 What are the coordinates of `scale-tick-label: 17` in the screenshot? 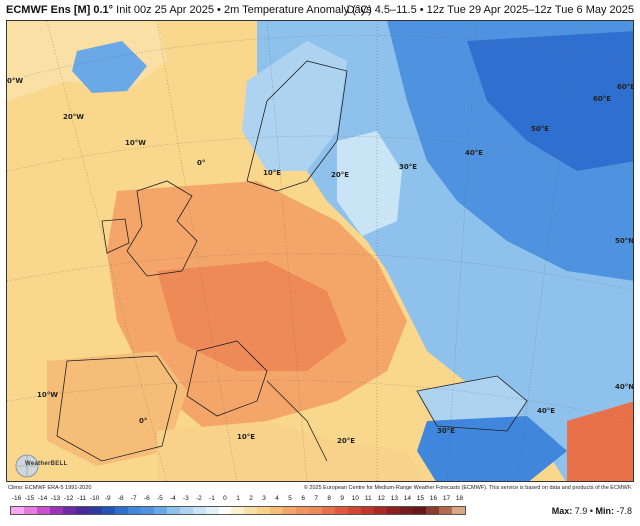 It's located at (446, 498).